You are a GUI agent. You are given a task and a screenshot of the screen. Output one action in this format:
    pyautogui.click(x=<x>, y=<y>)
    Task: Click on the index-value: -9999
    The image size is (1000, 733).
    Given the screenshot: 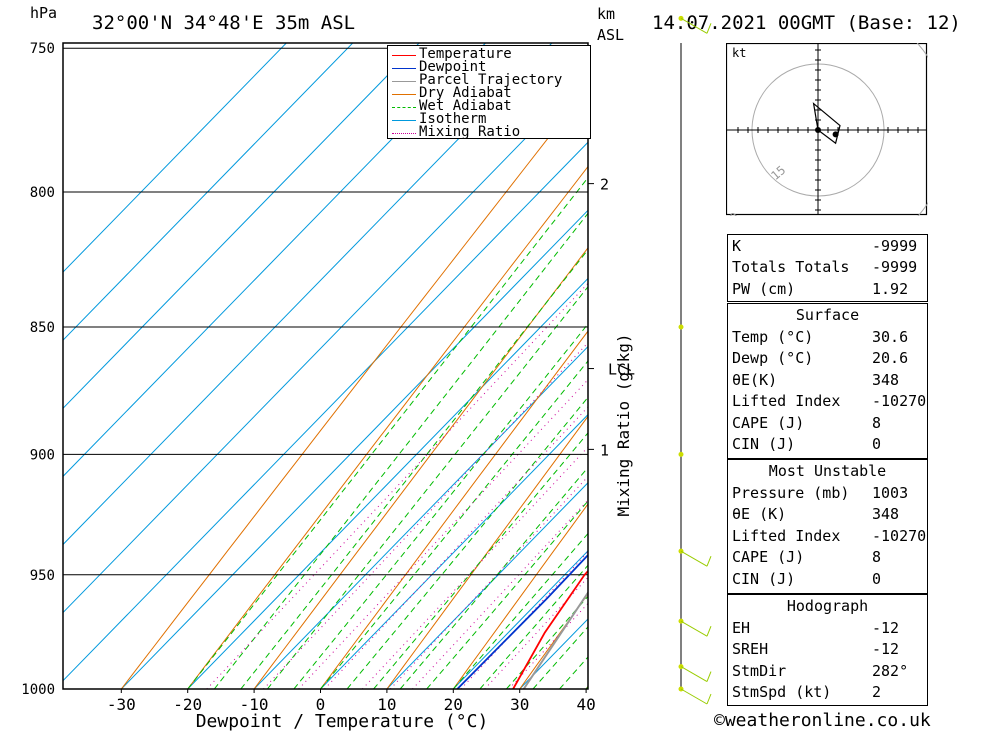 What is the action you would take?
    pyautogui.click(x=895, y=246)
    